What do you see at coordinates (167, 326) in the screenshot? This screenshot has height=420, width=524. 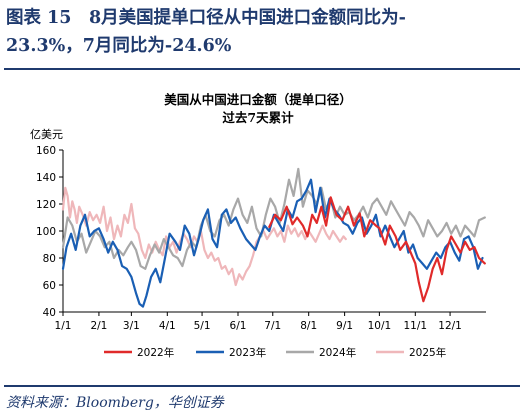 I see `x-tick-label: 4/1` at bounding box center [167, 326].